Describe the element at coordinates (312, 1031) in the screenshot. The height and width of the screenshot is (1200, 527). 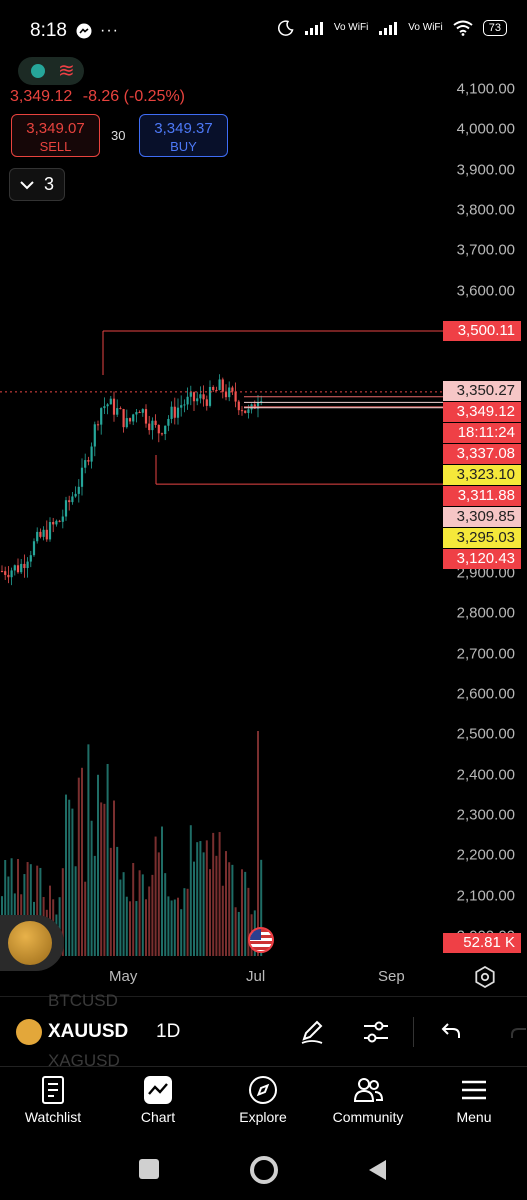
I see `draw-pen-icon` at that location.